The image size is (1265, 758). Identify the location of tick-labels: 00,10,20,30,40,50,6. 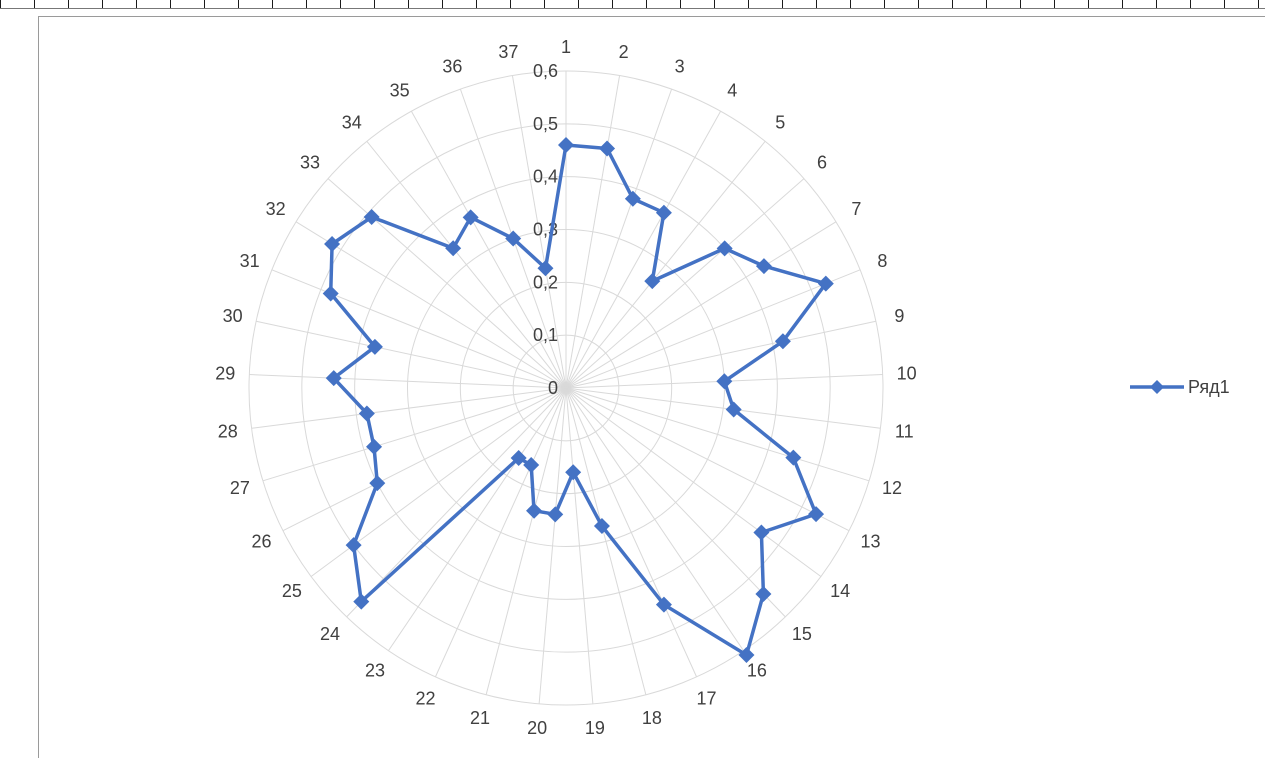
(545, 229).